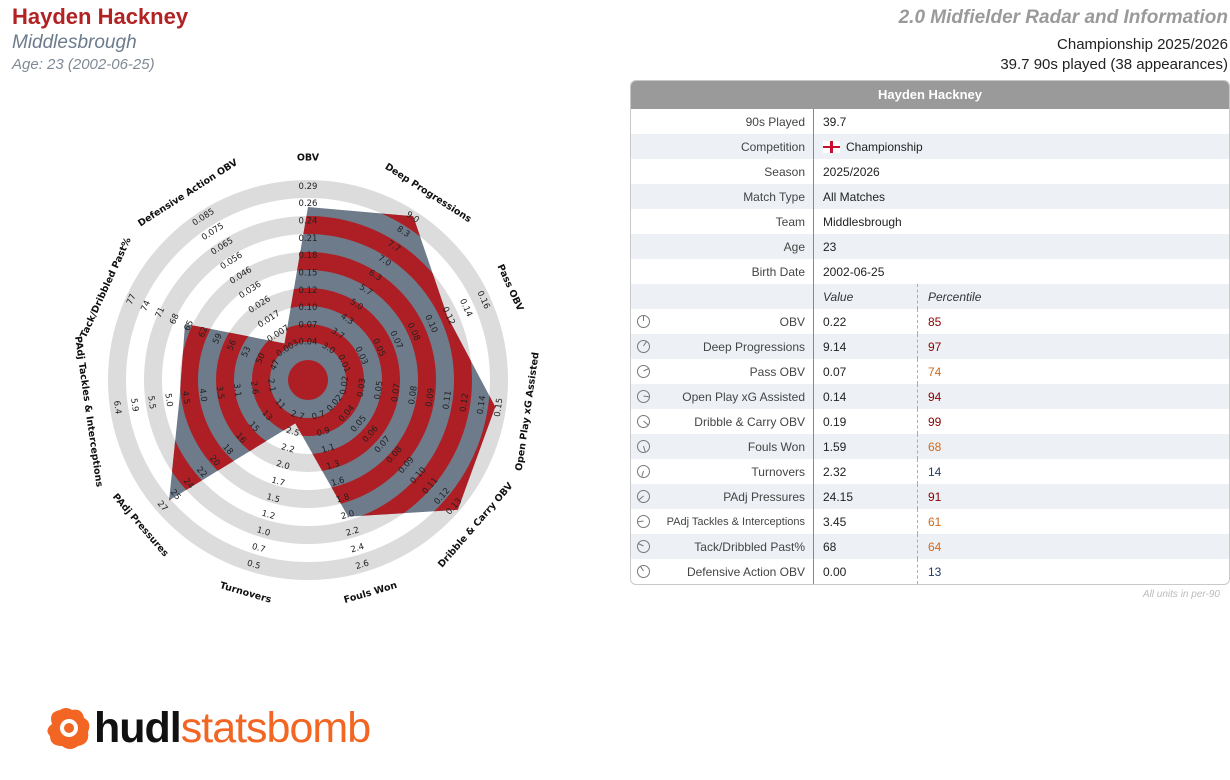  I want to click on radar-title: 2.0 Midfielder Radar and Information, so click(1063, 17).